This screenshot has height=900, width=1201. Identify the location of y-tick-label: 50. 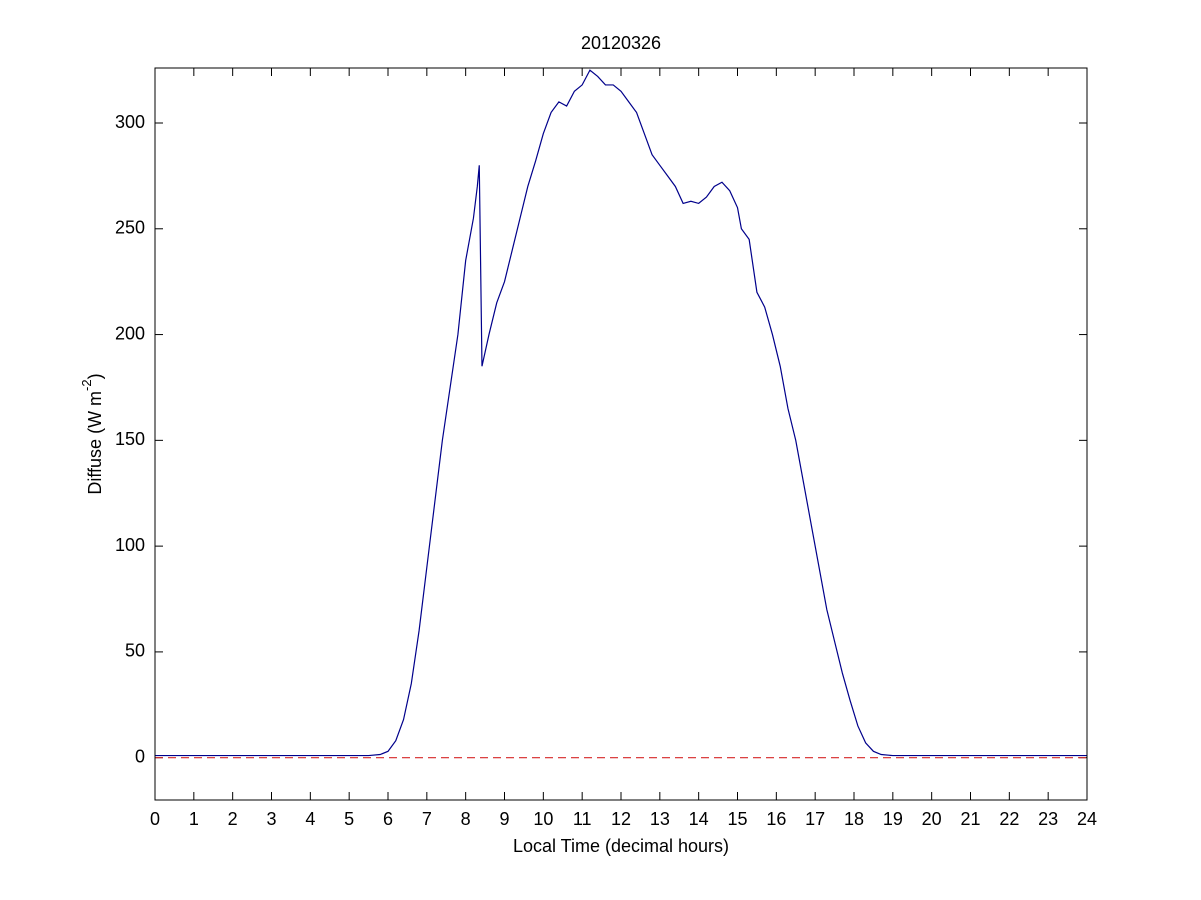
(135, 651).